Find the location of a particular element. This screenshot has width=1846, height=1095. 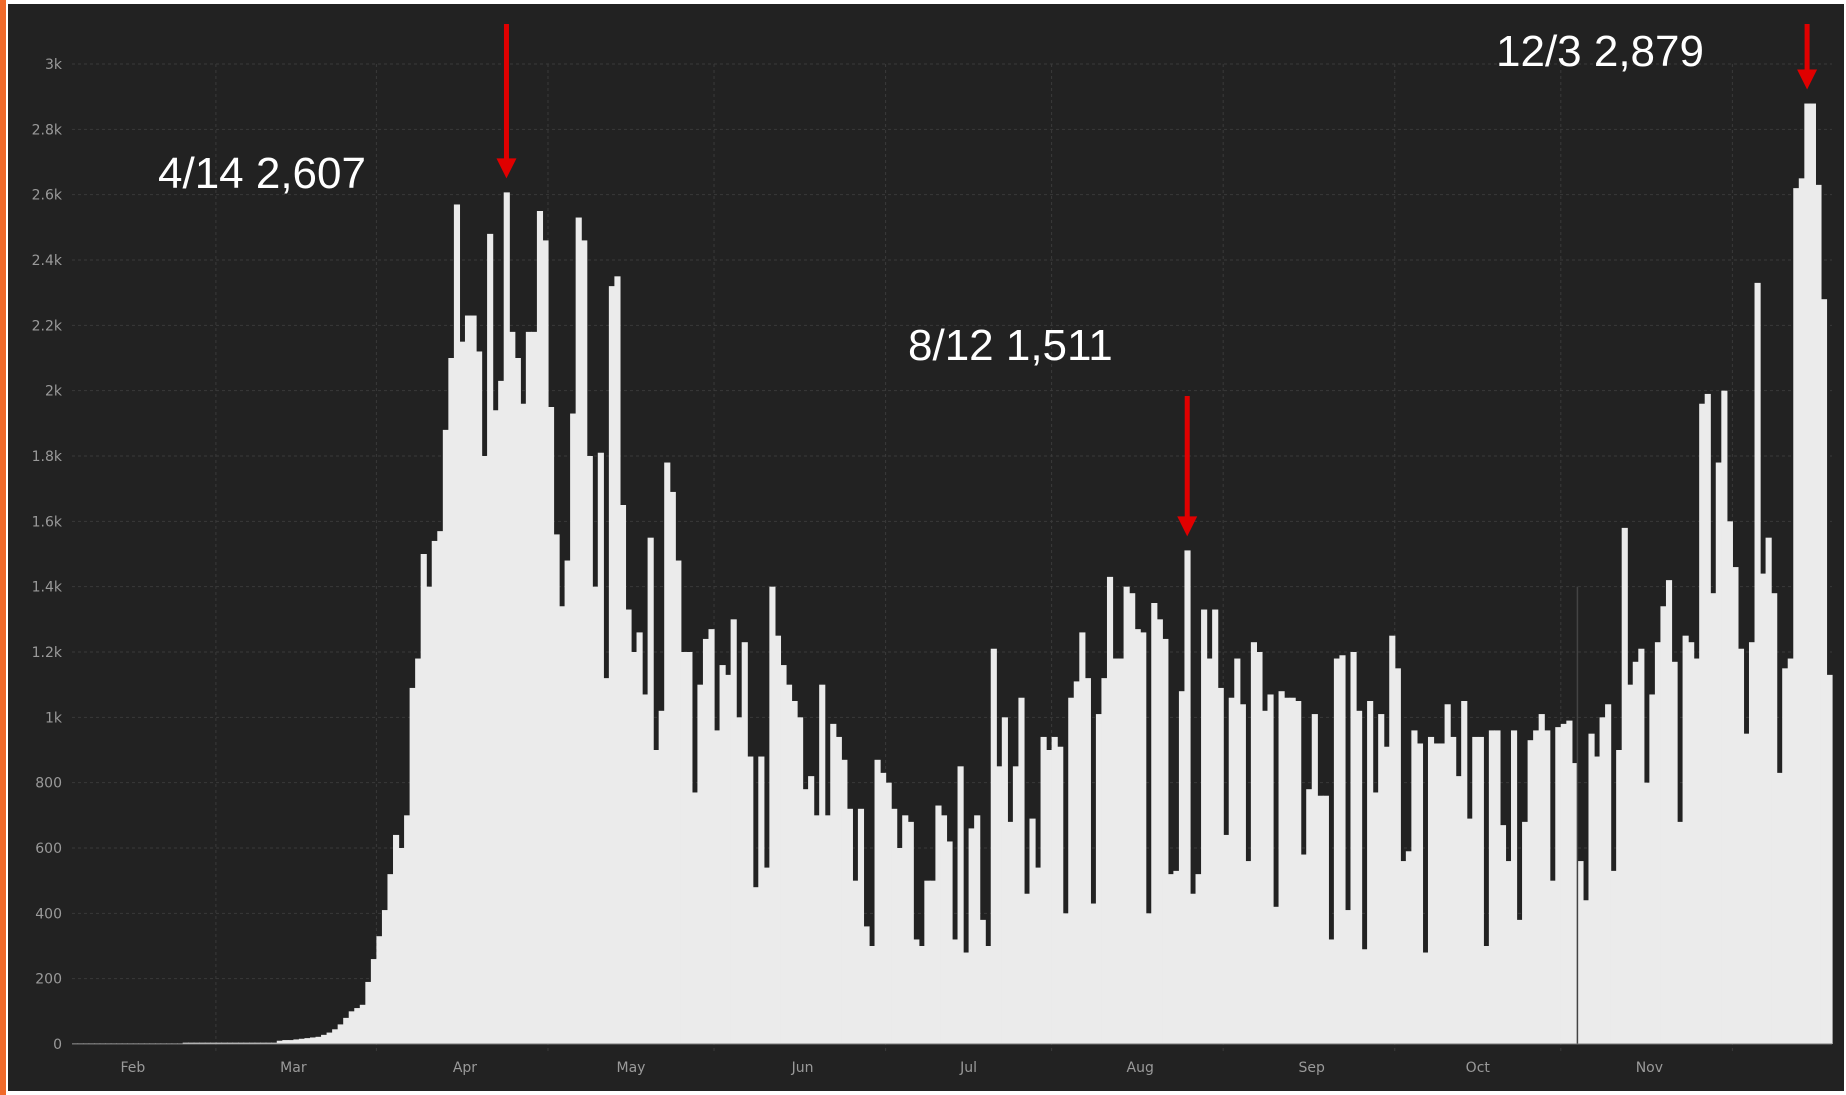

annotation-label: 12/3 2,879 is located at coordinates (1600, 51).